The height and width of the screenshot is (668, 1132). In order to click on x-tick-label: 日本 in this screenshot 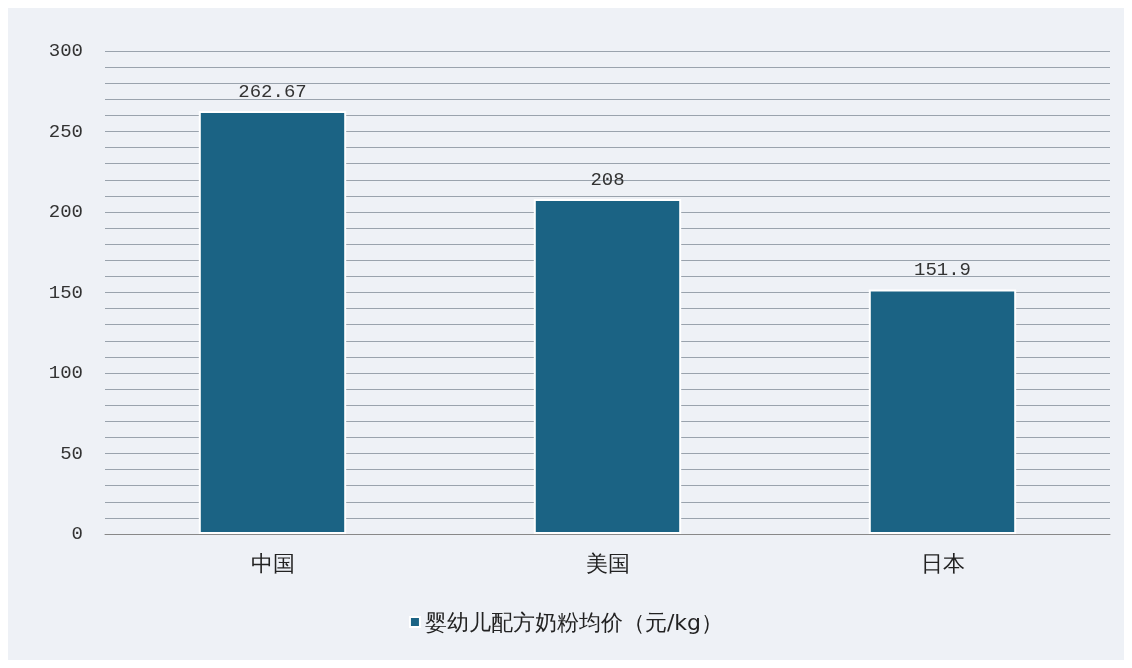, I will do `click(942, 563)`.